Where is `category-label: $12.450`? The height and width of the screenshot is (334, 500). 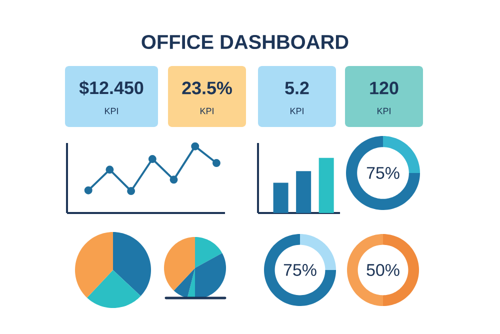
category-label: $12.450 is located at coordinates (111, 88).